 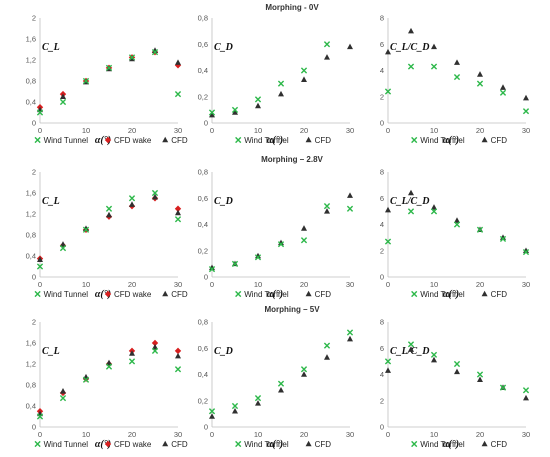 What do you see at coordinates (382, 70) in the screenshot?
I see `y-tick-label: 4` at bounding box center [382, 70].